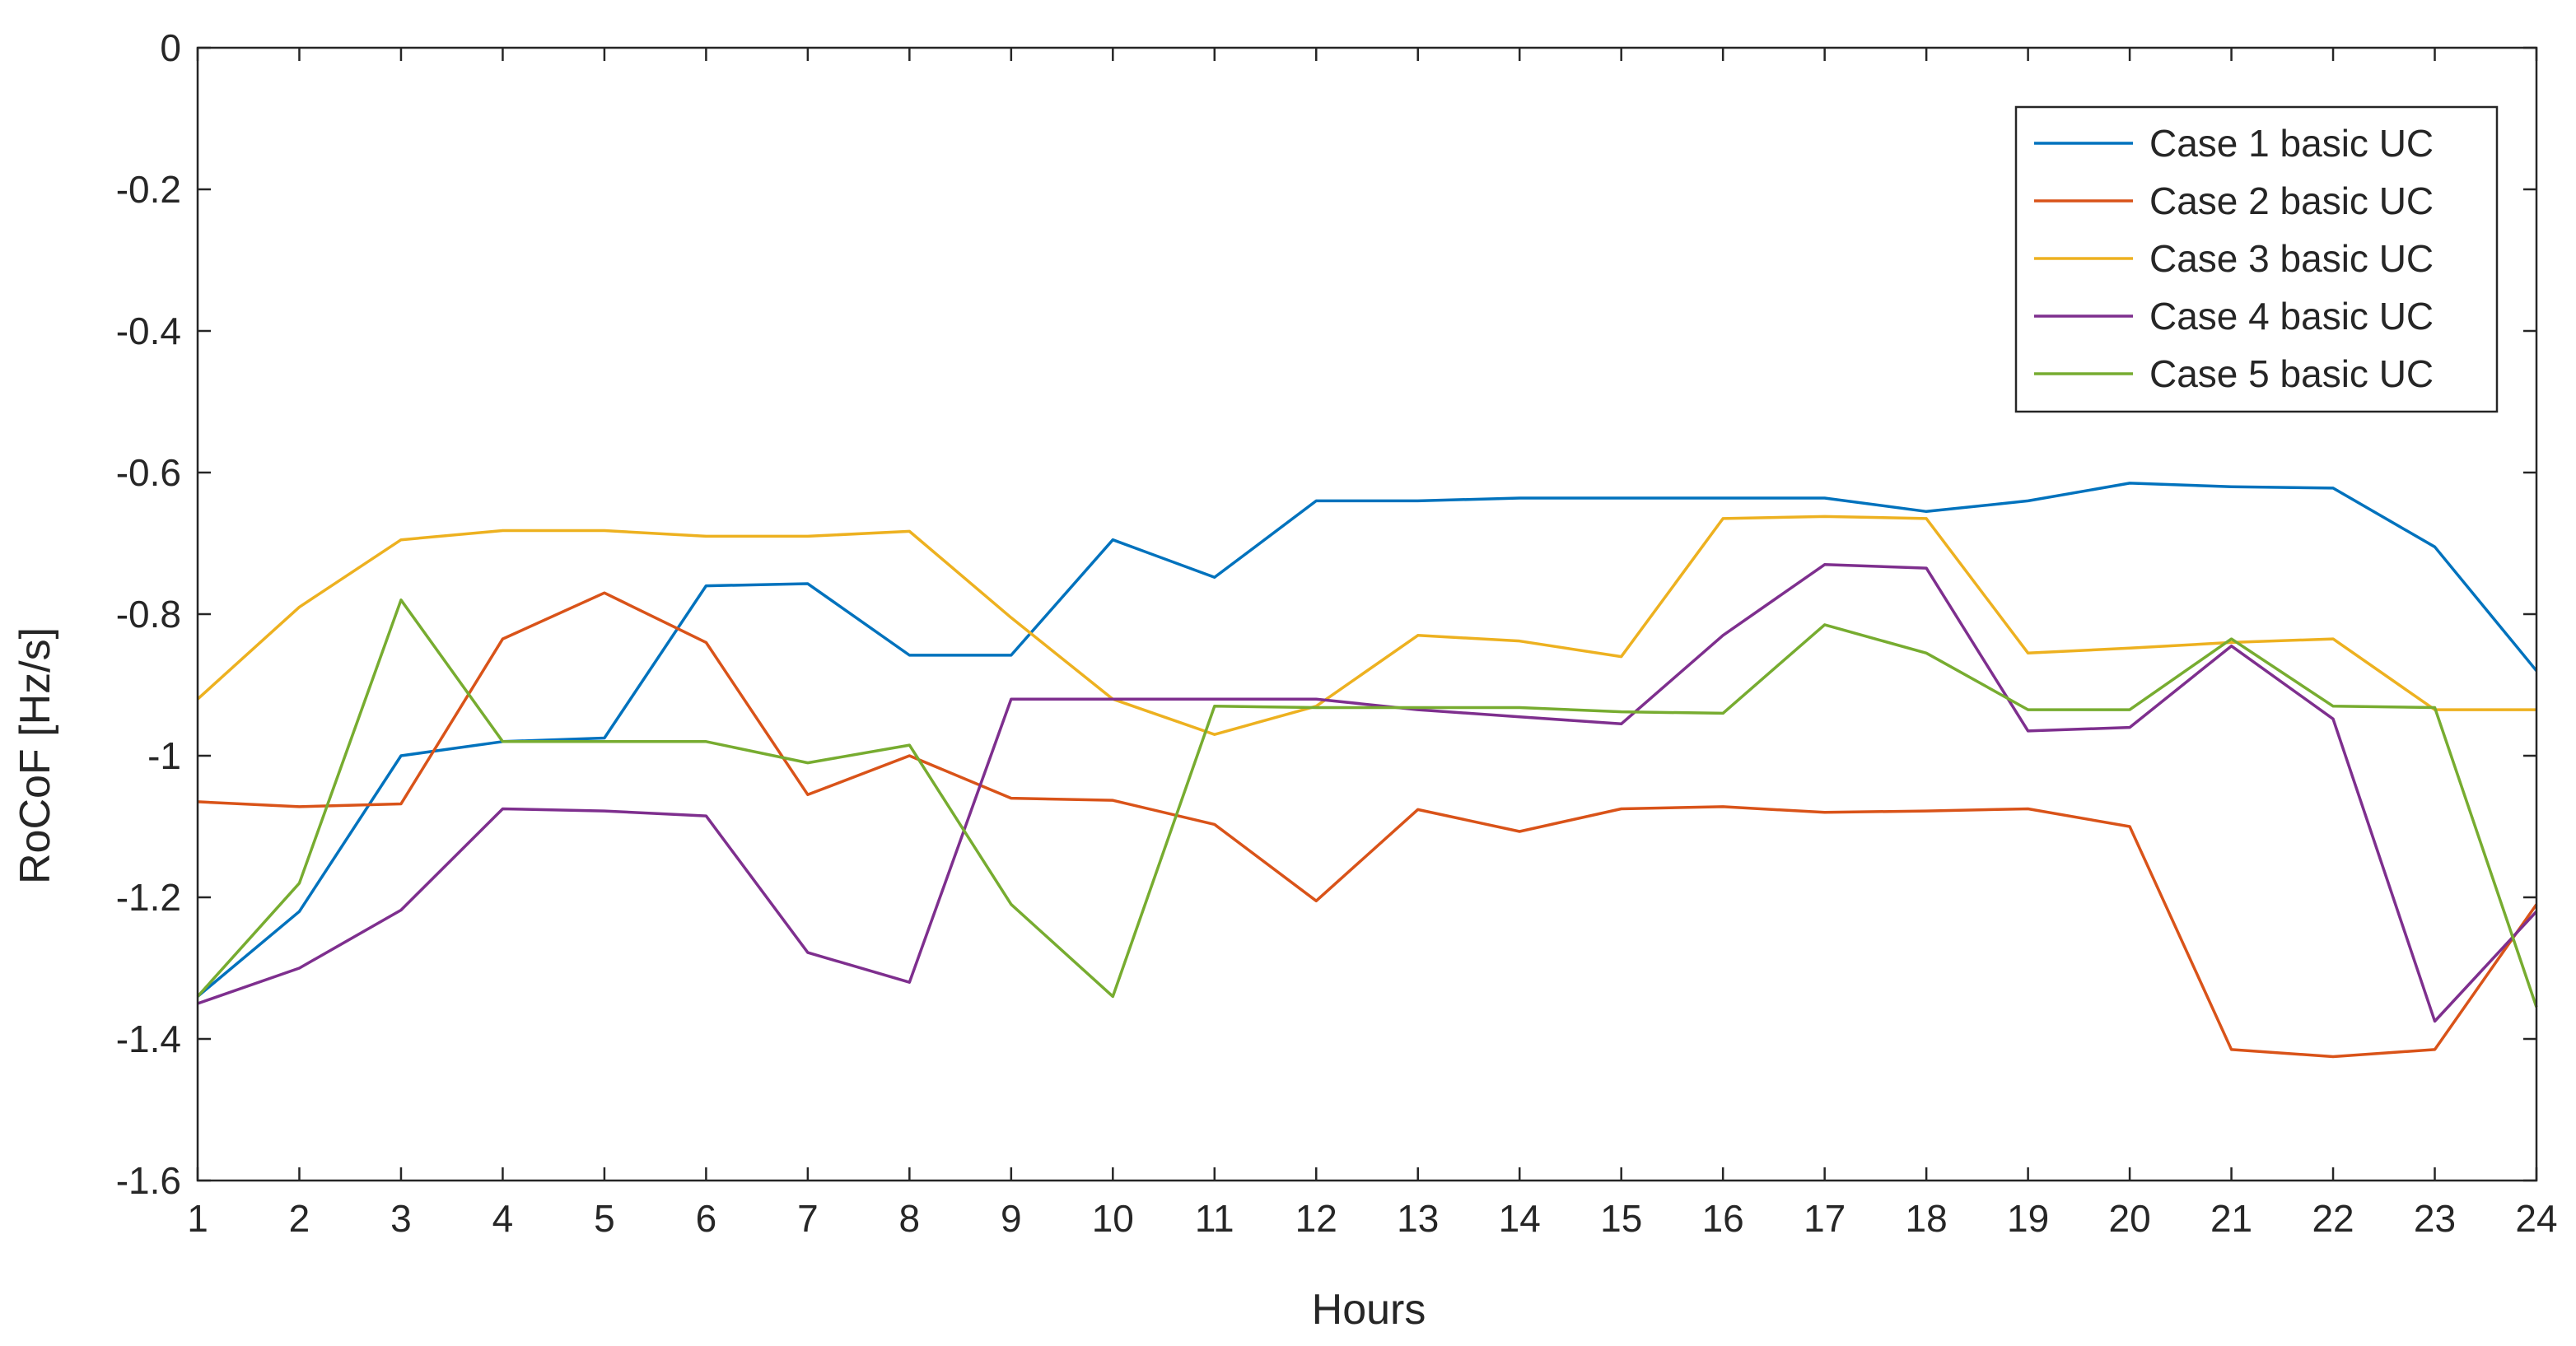 The height and width of the screenshot is (1346, 2576). Describe the element at coordinates (148, 189) in the screenshot. I see `y-tick-label: -0.2` at that location.